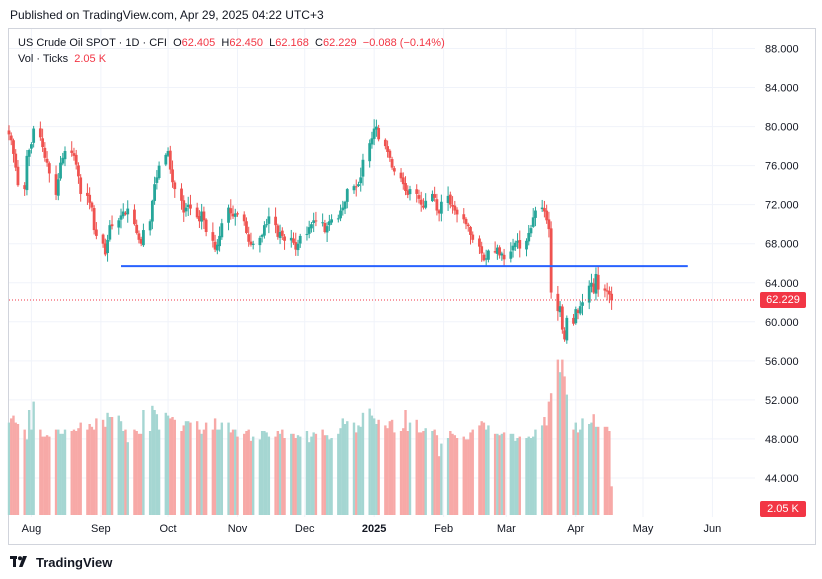 This screenshot has height=579, width=822. Describe the element at coordinates (92, 43) in the screenshot. I see `symbol-label: US Crude Oil SPOT · 1D · CFI` at that location.